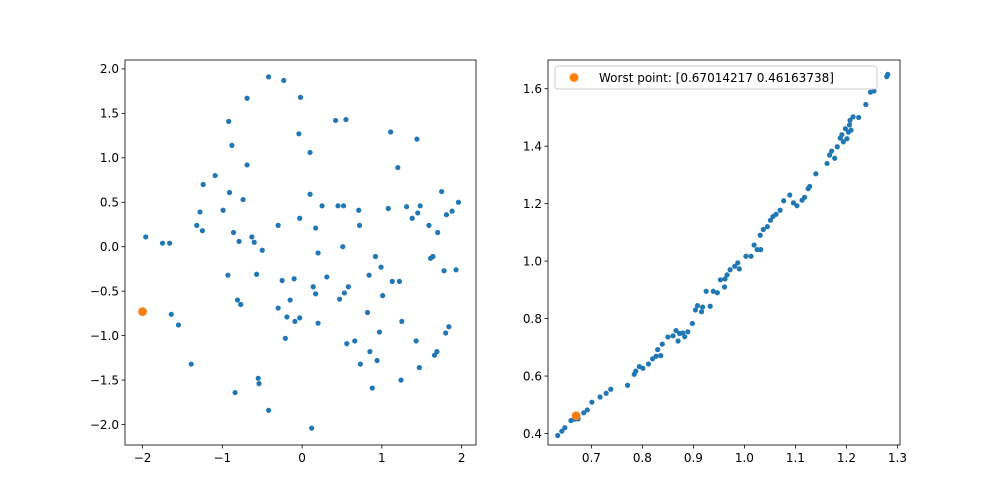 This screenshot has width=1000, height=500. What do you see at coordinates (462, 458) in the screenshot?
I see `x-tick-label: 2` at bounding box center [462, 458].